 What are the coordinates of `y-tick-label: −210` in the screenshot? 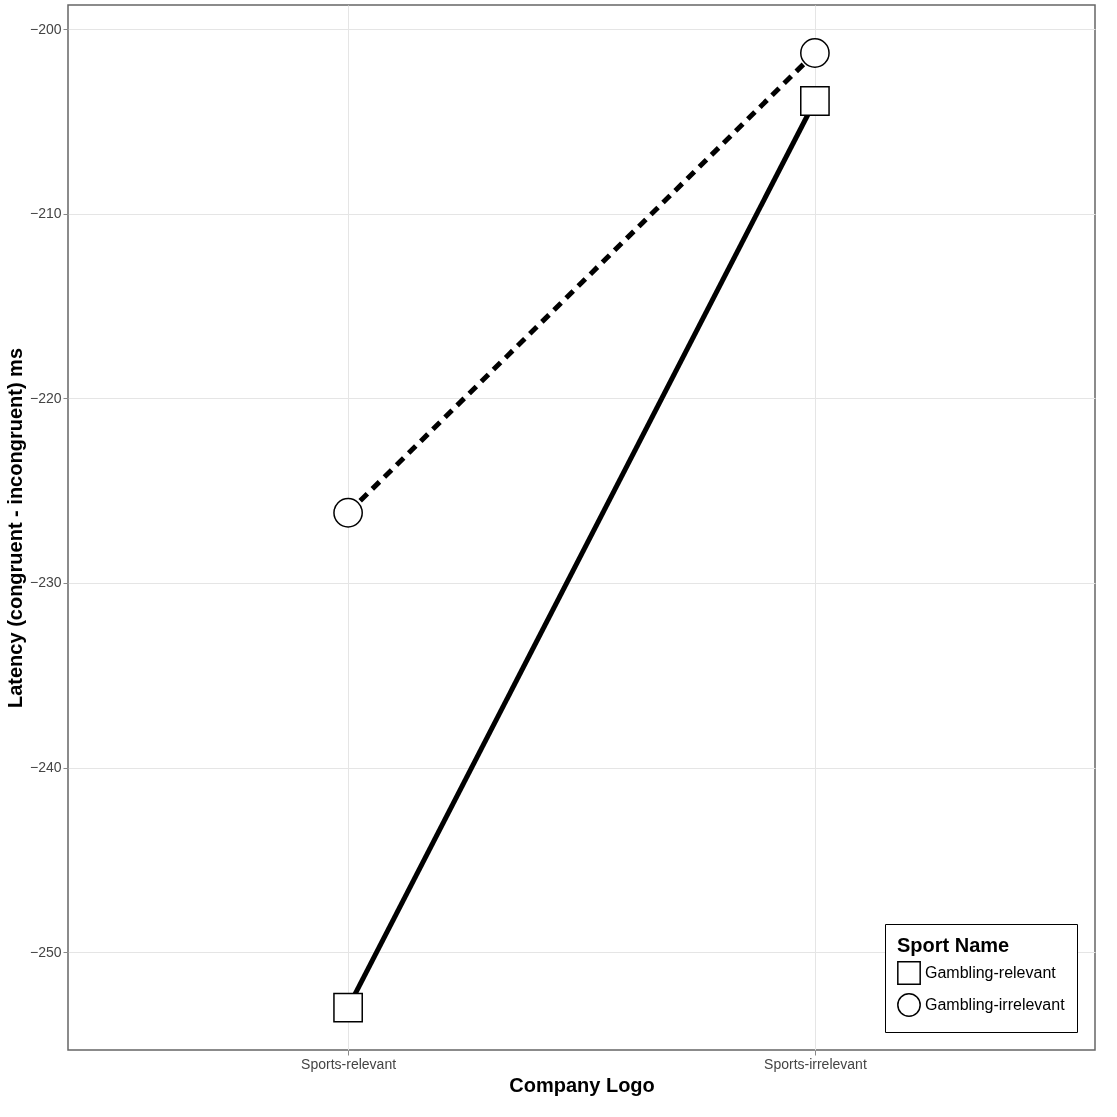 It's located at (45, 213).